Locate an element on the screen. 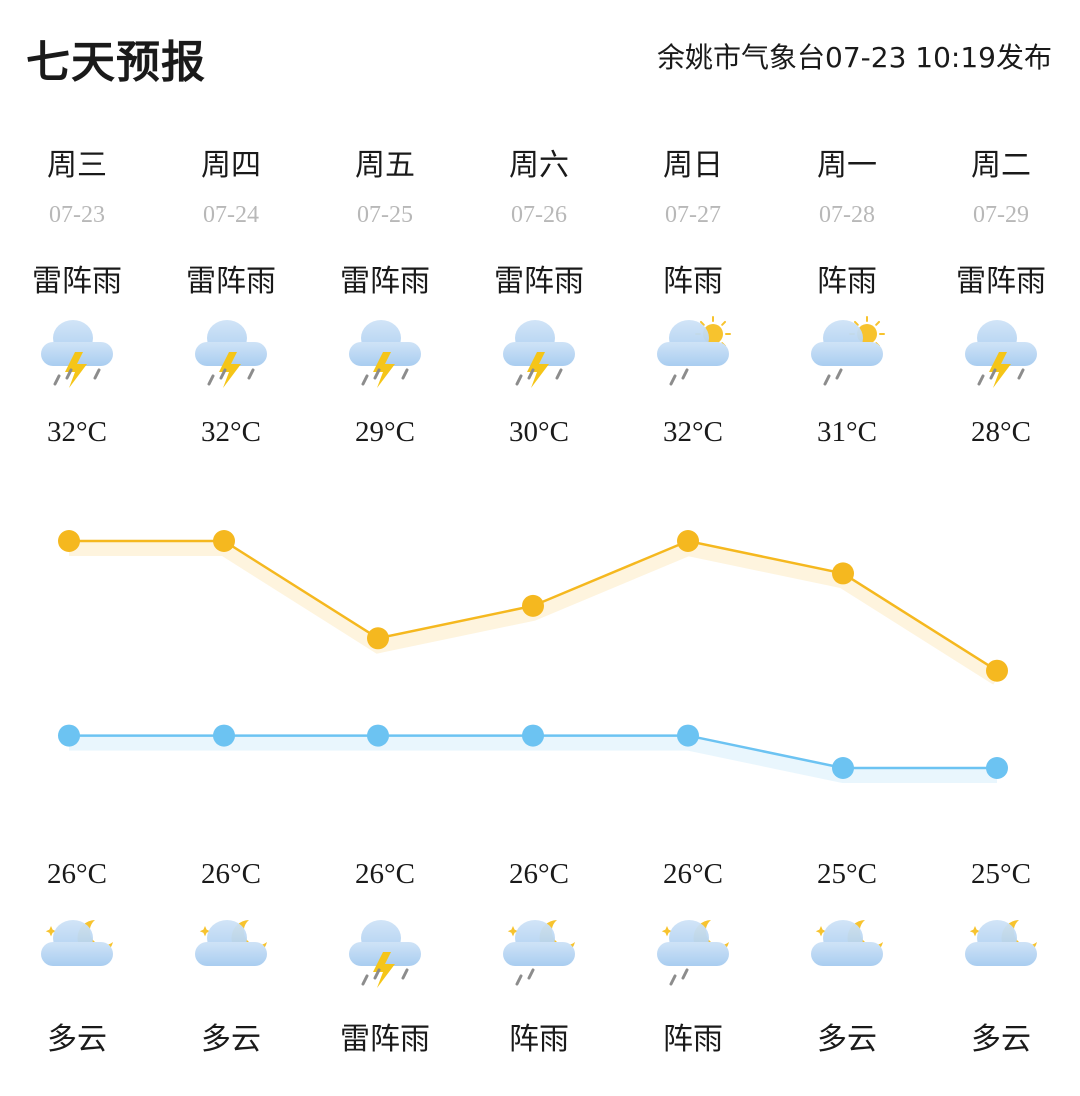 The height and width of the screenshot is (1096, 1080). high-temp-label: 31°C is located at coordinates (847, 432).